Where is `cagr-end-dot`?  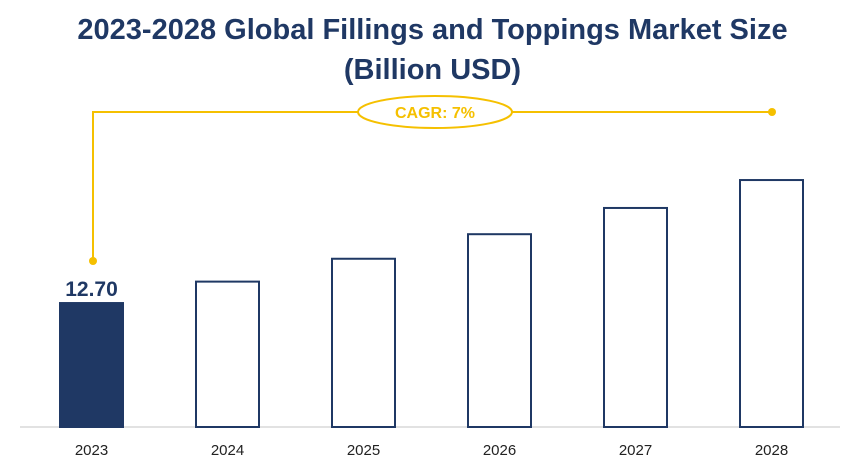 cagr-end-dot is located at coordinates (772, 112).